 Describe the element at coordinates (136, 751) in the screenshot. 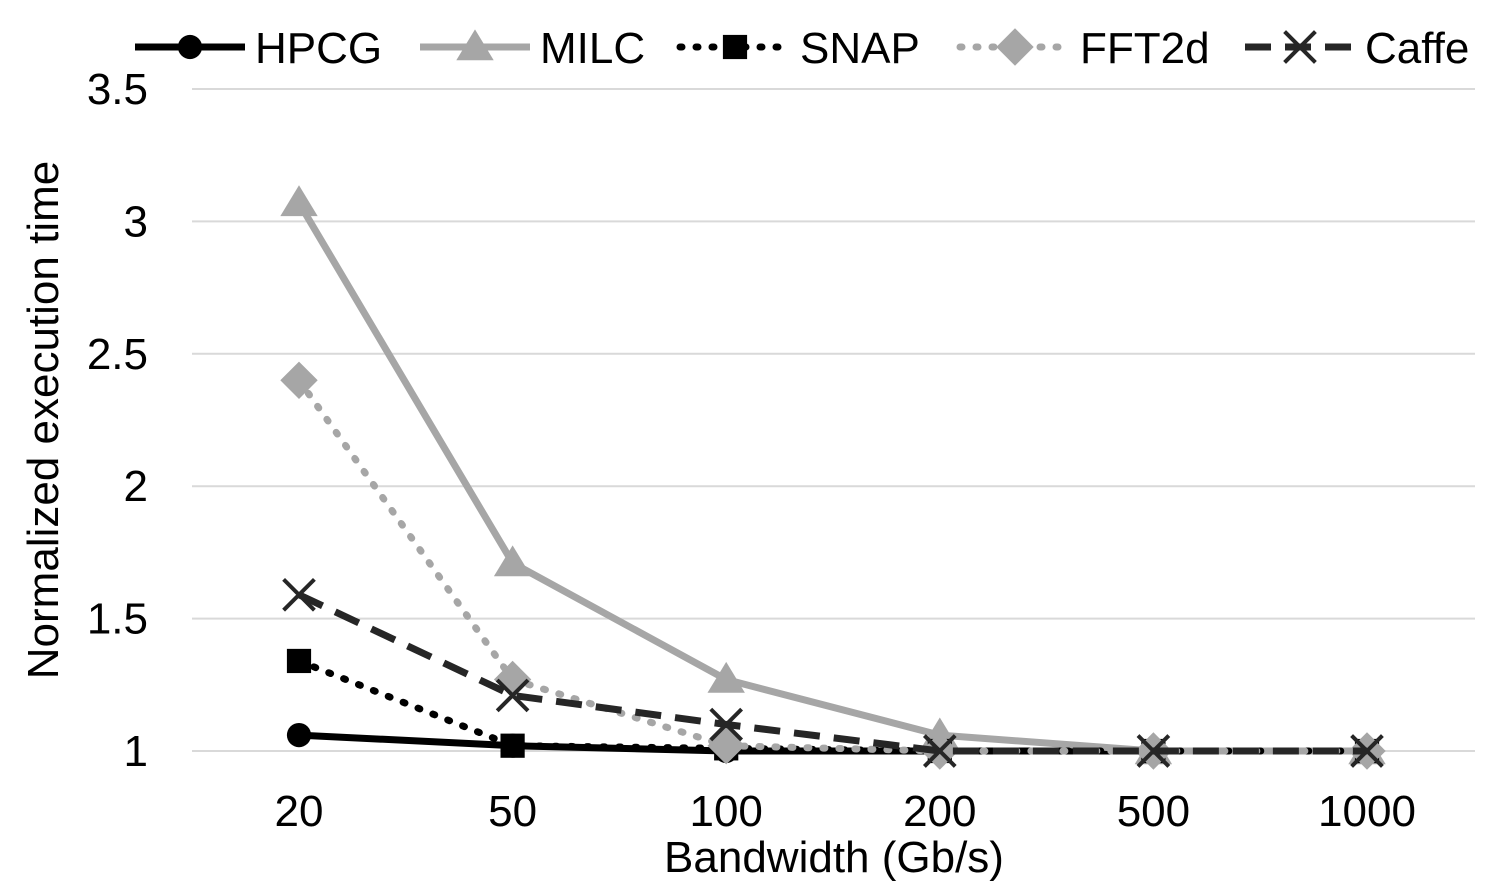

I see `y-tick-label: 1` at that location.